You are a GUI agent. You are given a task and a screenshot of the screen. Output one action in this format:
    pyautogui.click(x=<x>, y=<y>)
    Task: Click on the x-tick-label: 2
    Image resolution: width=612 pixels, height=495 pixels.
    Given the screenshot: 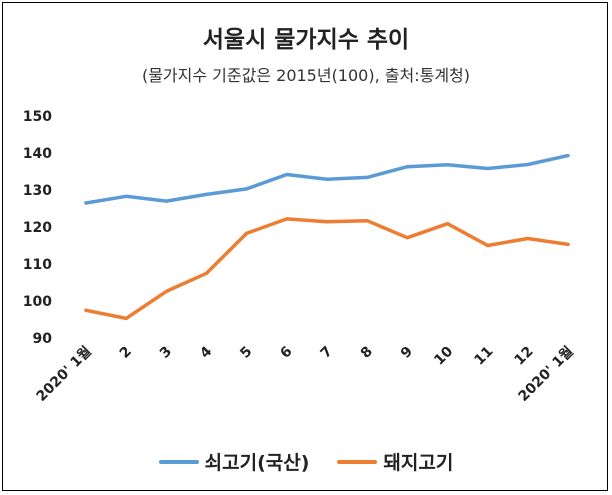 What is the action you would take?
    pyautogui.click(x=126, y=353)
    